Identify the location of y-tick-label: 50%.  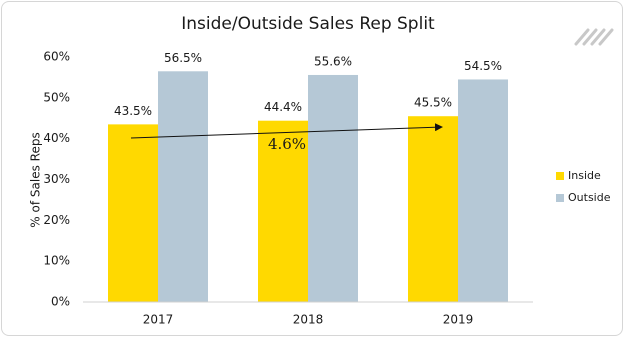
(56, 97).